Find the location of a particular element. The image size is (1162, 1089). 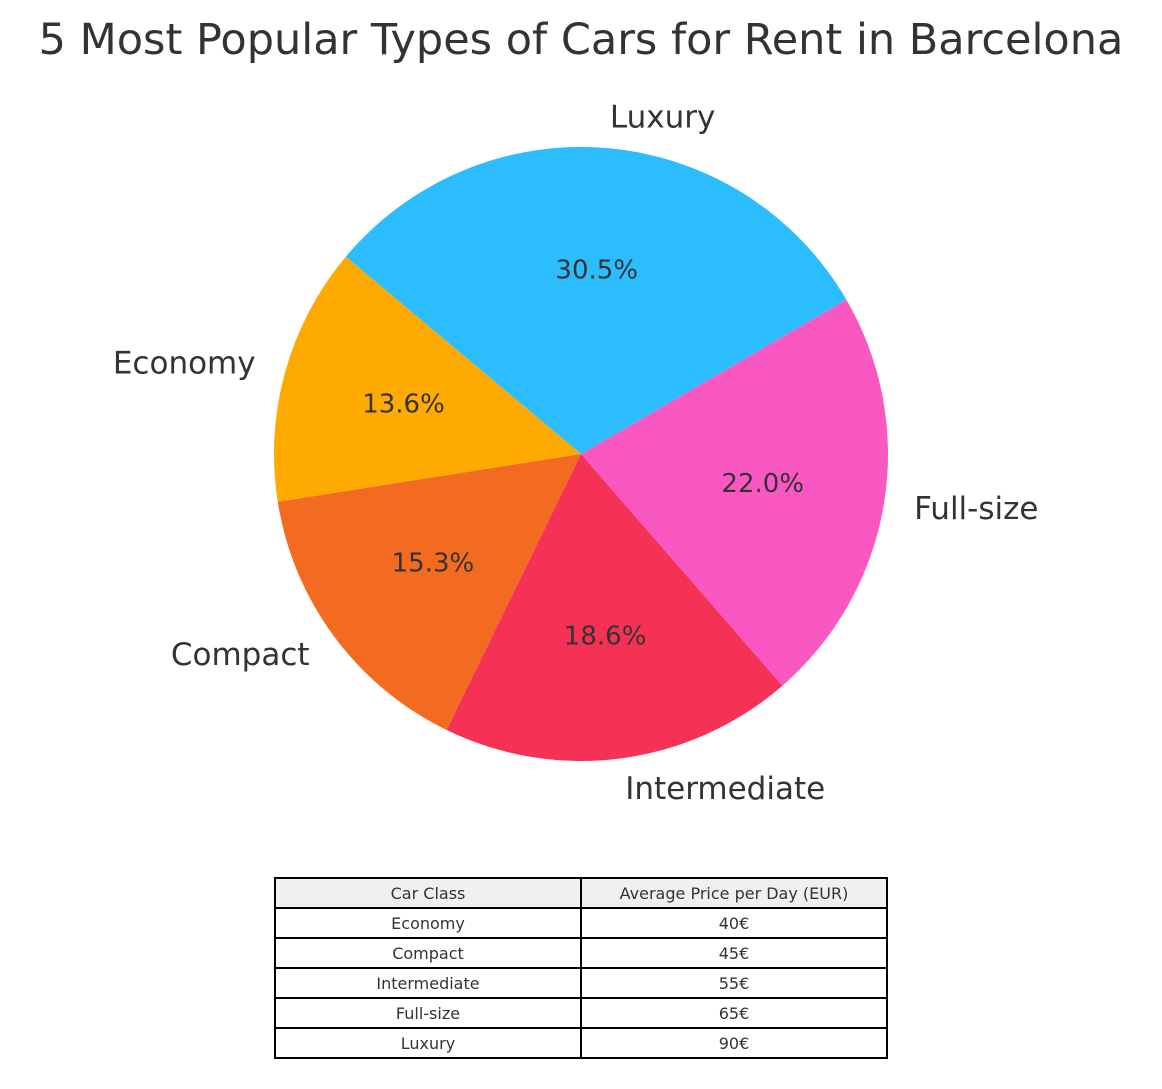

table-header-cell: Car Class is located at coordinates (428, 893).